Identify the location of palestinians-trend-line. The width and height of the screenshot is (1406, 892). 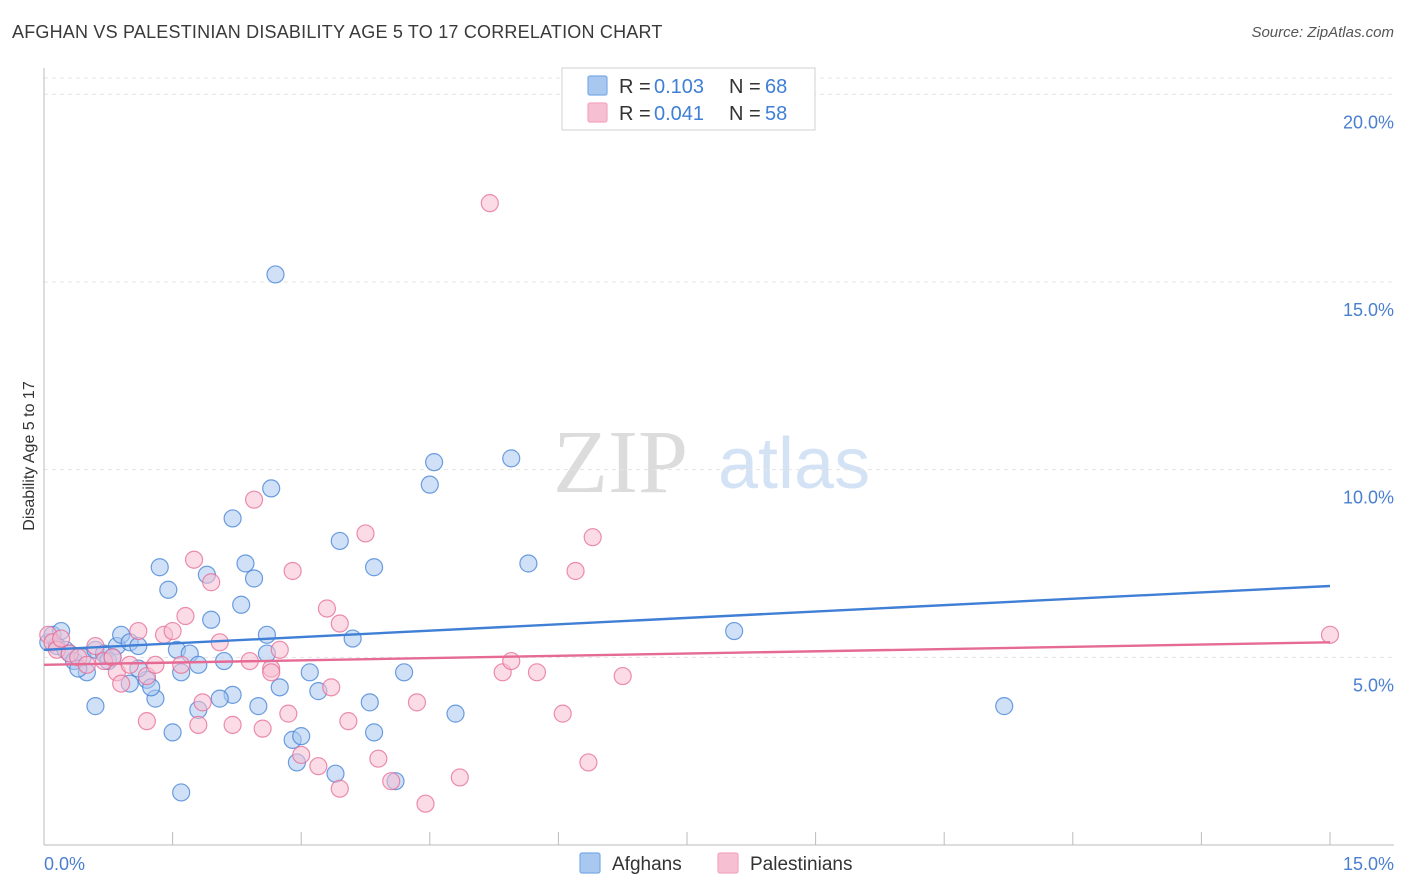
(687, 654).